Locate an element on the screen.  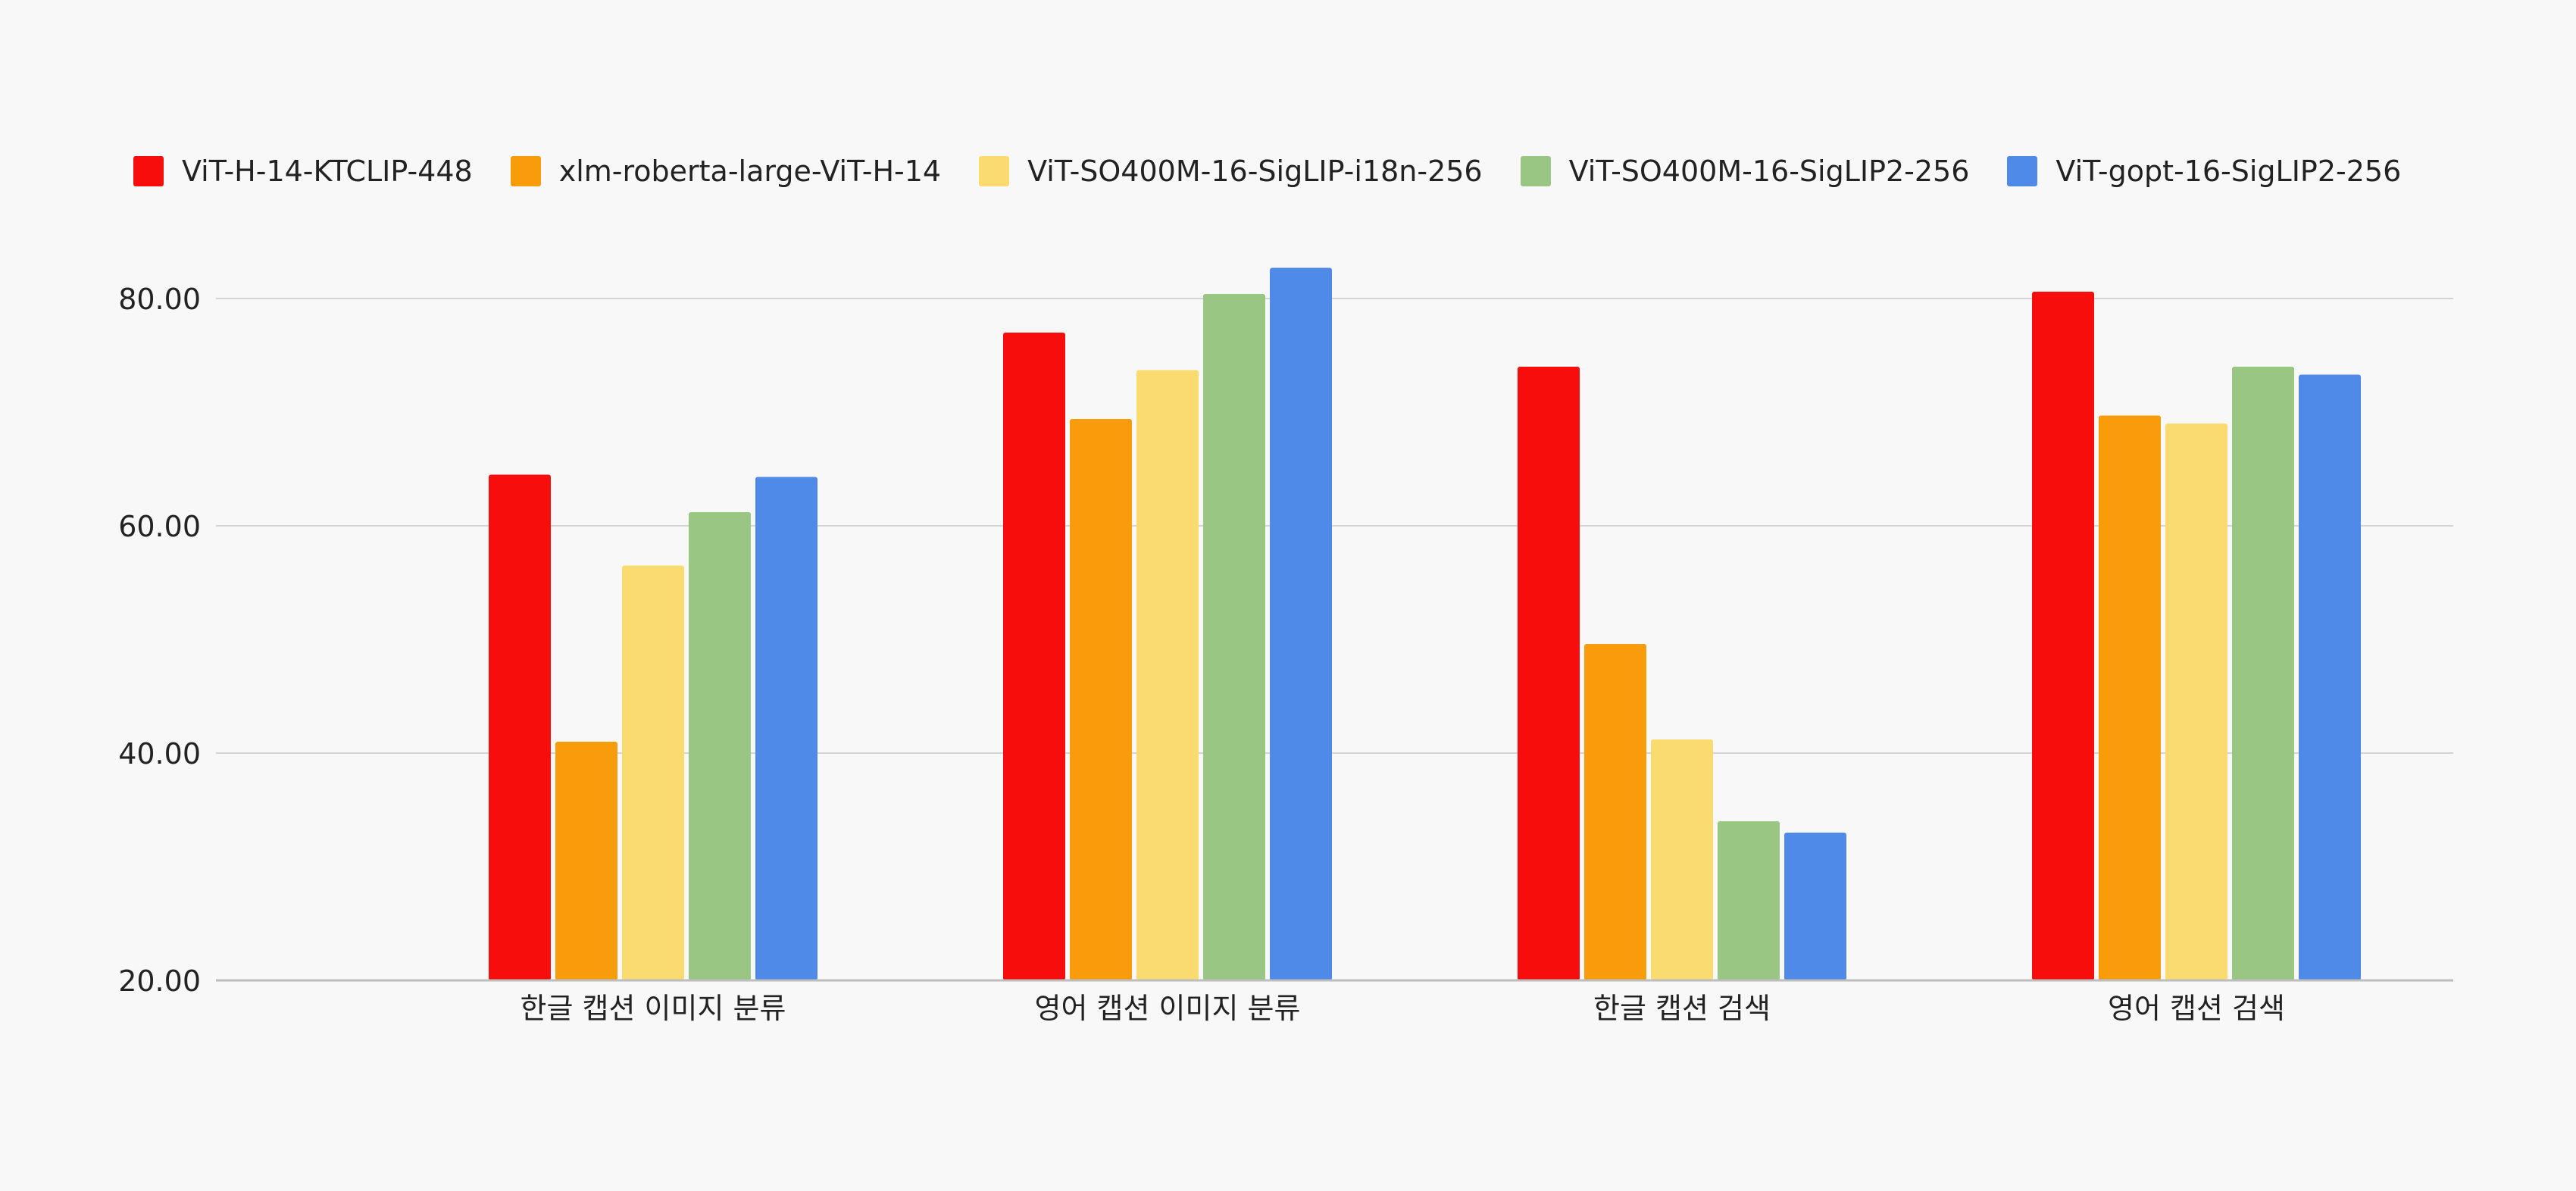
legend-label: ViT-gopt-16-SigLIP2-256 is located at coordinates (2228, 171).